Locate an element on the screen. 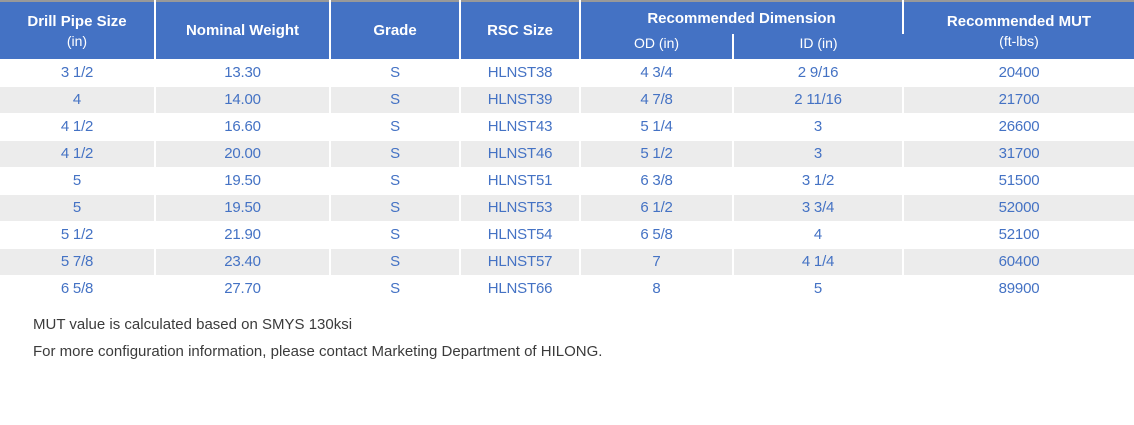  table-cell: 5 7/8 is located at coordinates (78, 262).